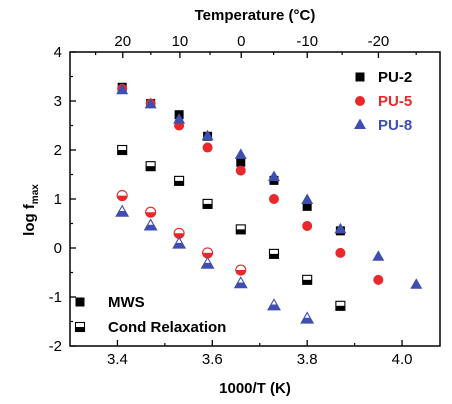  Describe the element at coordinates (58, 150) in the screenshot. I see `y-tick-label: 2` at that location.